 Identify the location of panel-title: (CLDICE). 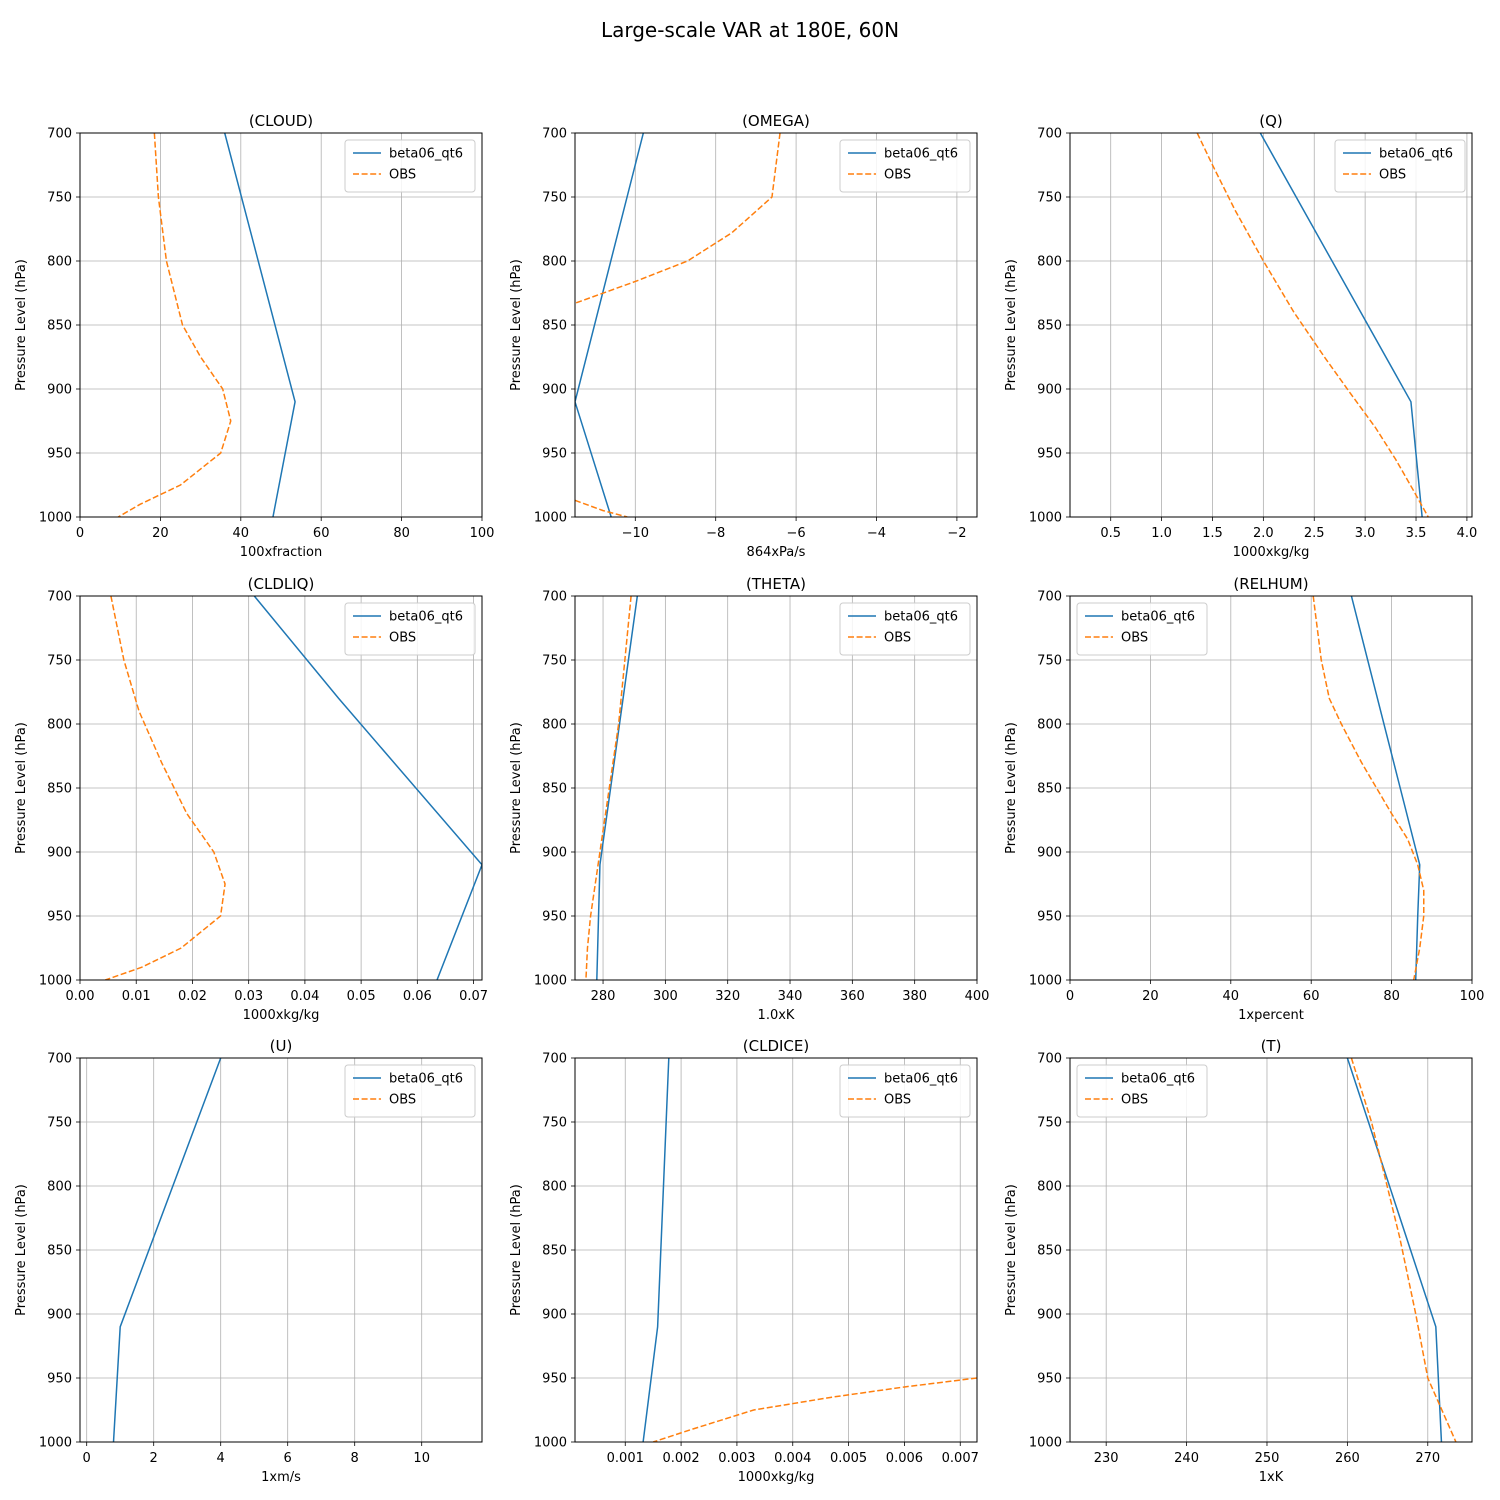
(776, 1046).